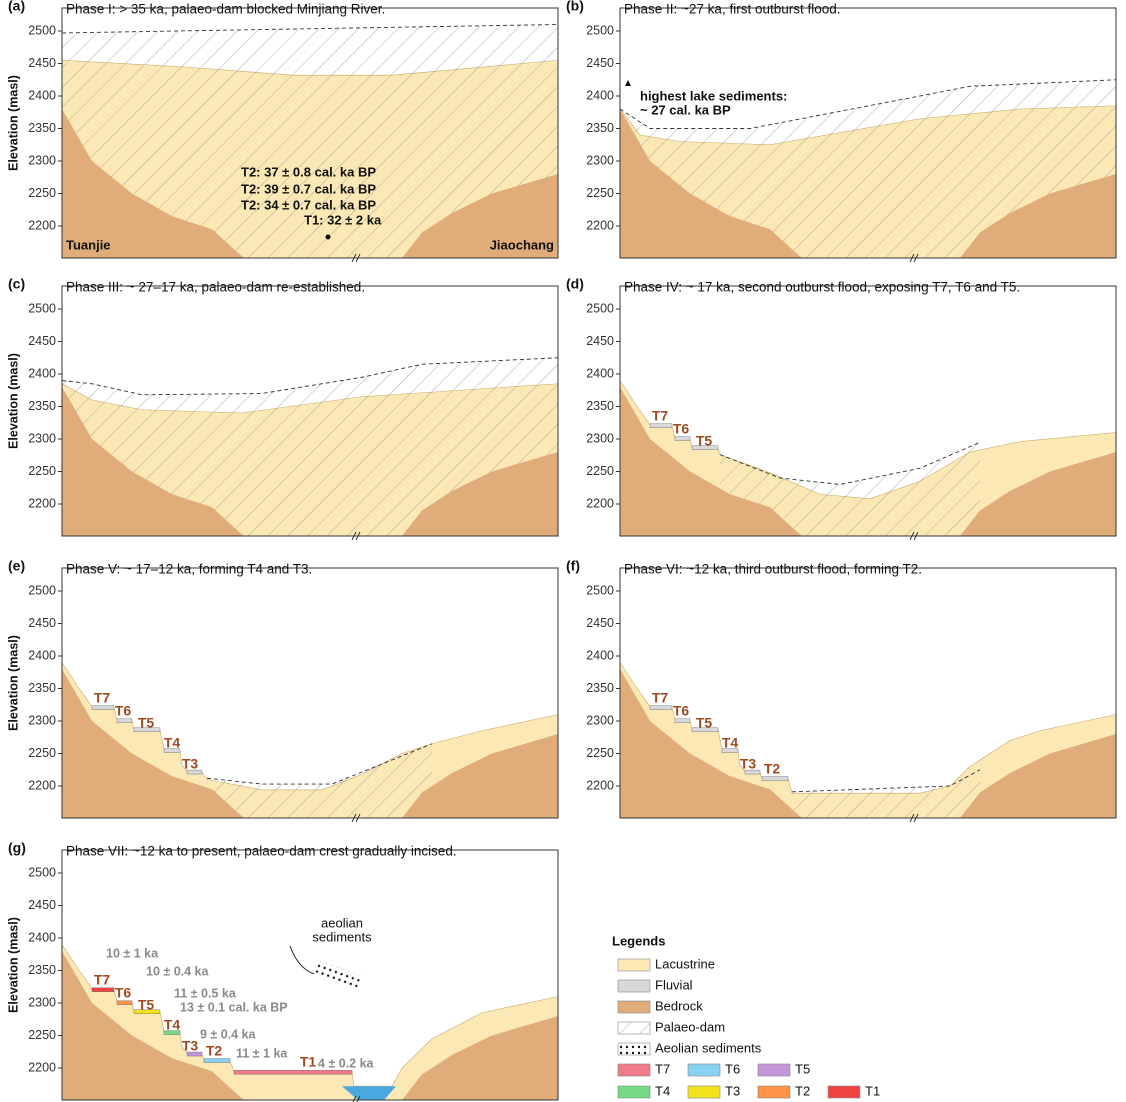 The width and height of the screenshot is (1126, 1102). Describe the element at coordinates (88, 244) in the screenshot. I see `annotation: Tuanjie` at that location.